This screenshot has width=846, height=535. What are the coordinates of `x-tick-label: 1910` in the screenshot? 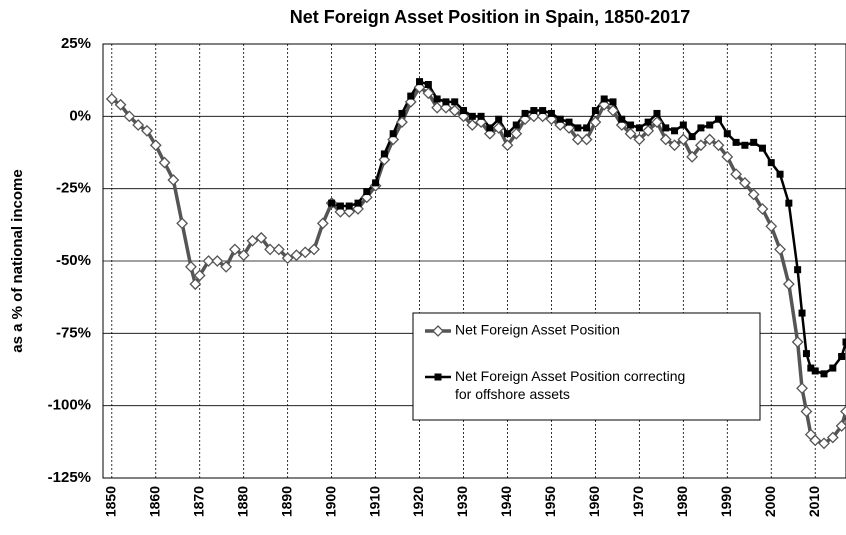 It's located at (374, 501).